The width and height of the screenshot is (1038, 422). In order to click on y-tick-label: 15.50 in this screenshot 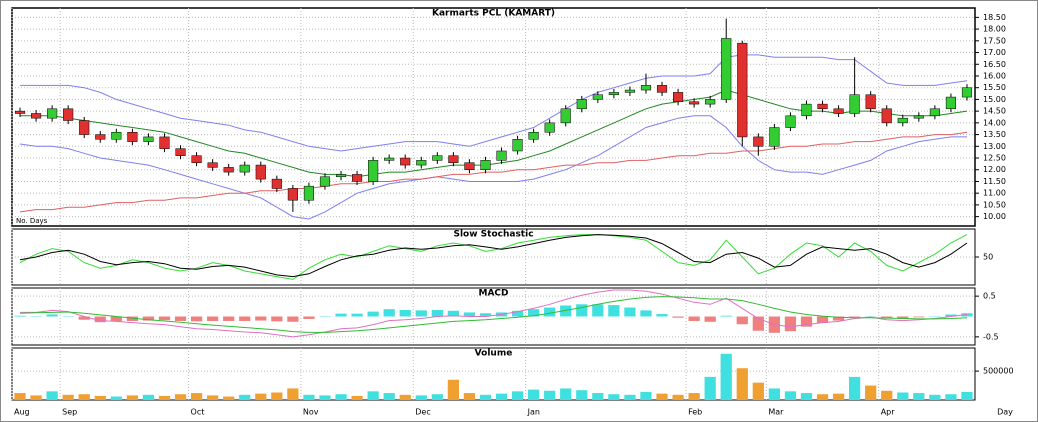, I will do `click(994, 87)`.